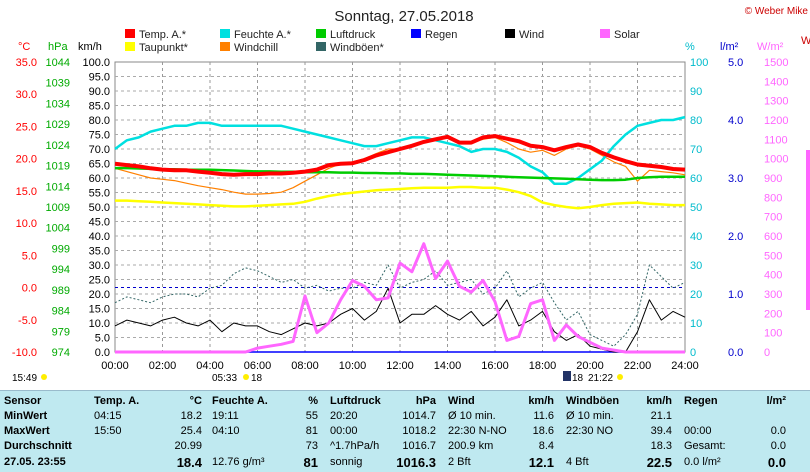 This screenshot has height=472, width=810. Describe the element at coordinates (414, 44) in the screenshot. I see `axis-units: °C hPa km/h % l/m² W/m² W` at that location.